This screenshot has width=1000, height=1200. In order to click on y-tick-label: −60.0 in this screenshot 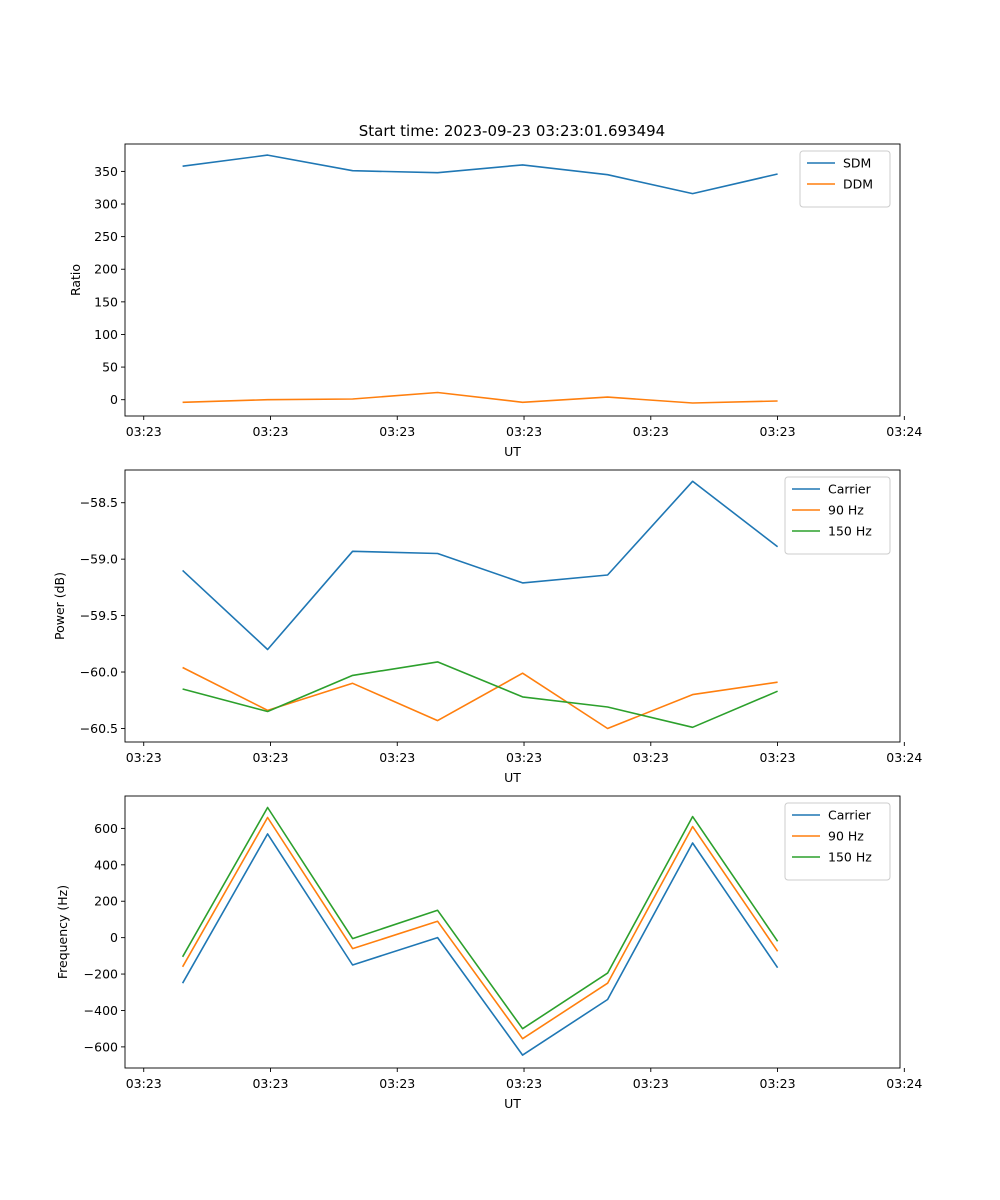, I will do `click(99, 672)`.